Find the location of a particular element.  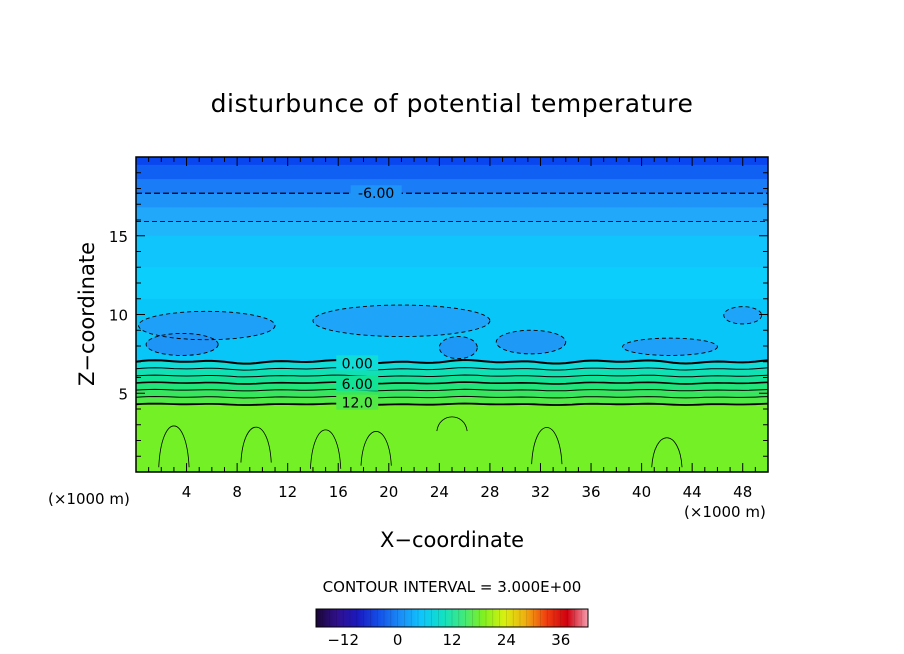

colorbar: −12 0 12 24 36 is located at coordinates (452, 628).